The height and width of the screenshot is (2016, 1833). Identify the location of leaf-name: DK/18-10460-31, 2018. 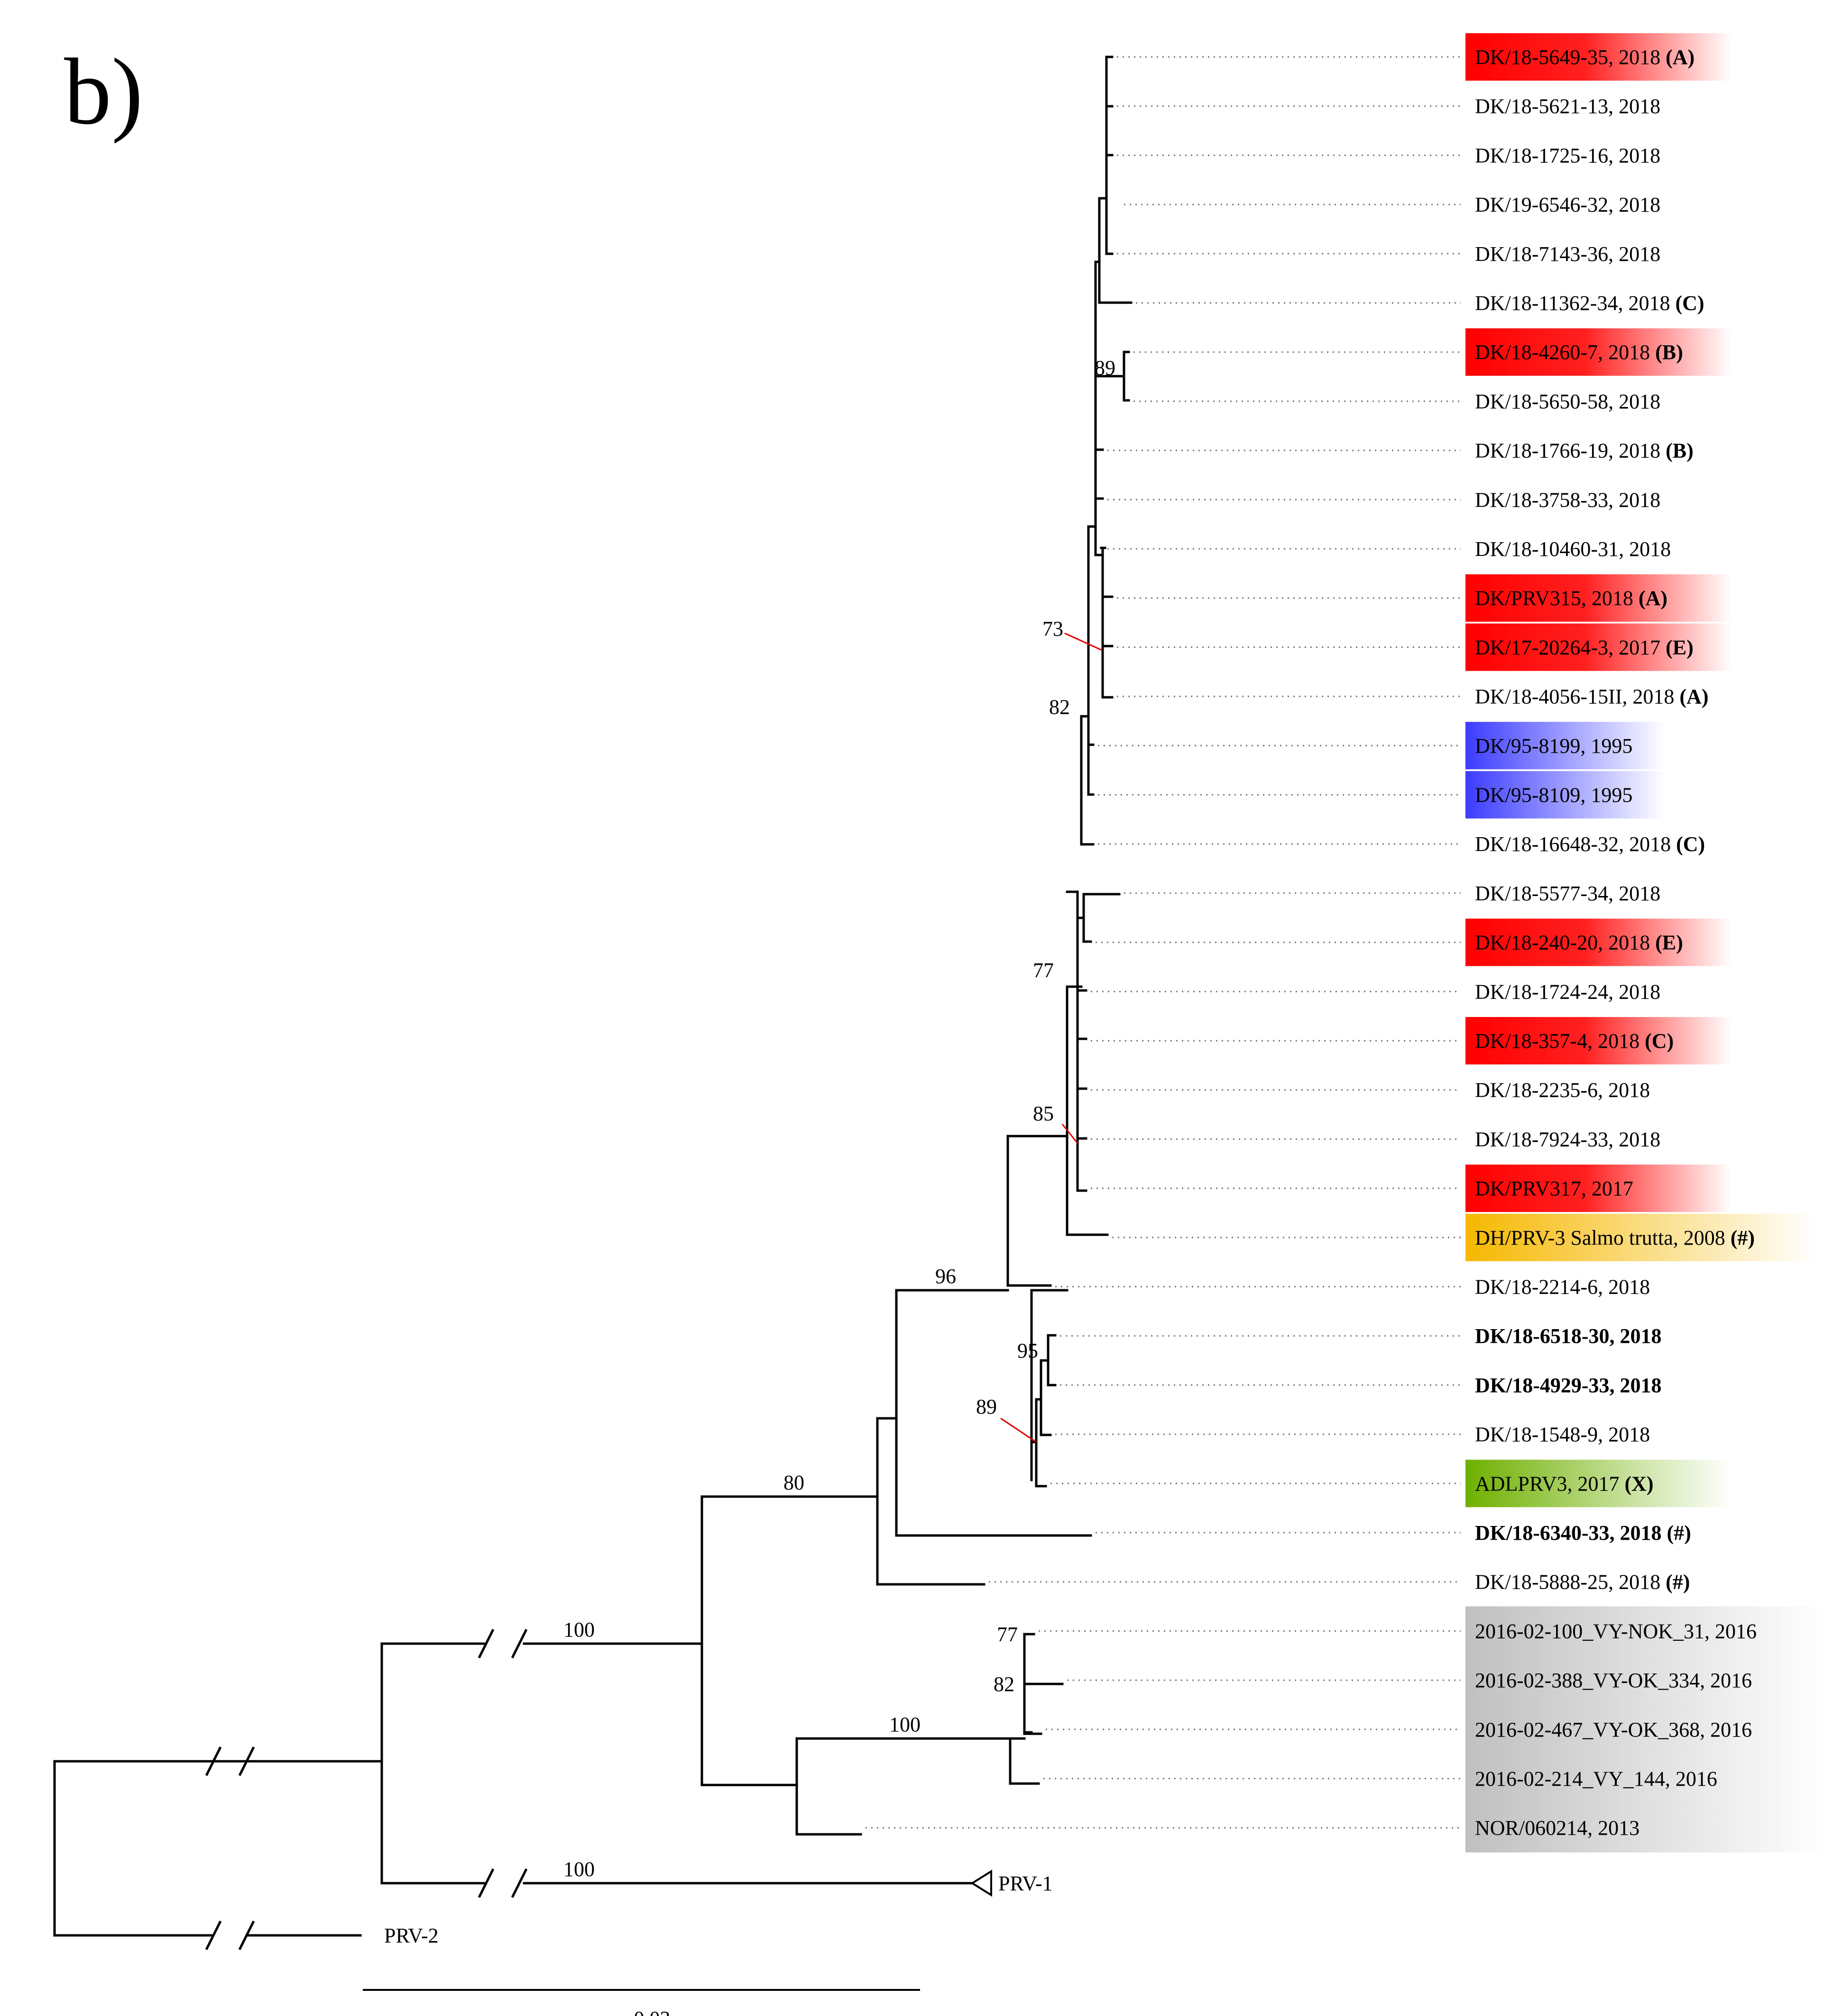
(1573, 549).